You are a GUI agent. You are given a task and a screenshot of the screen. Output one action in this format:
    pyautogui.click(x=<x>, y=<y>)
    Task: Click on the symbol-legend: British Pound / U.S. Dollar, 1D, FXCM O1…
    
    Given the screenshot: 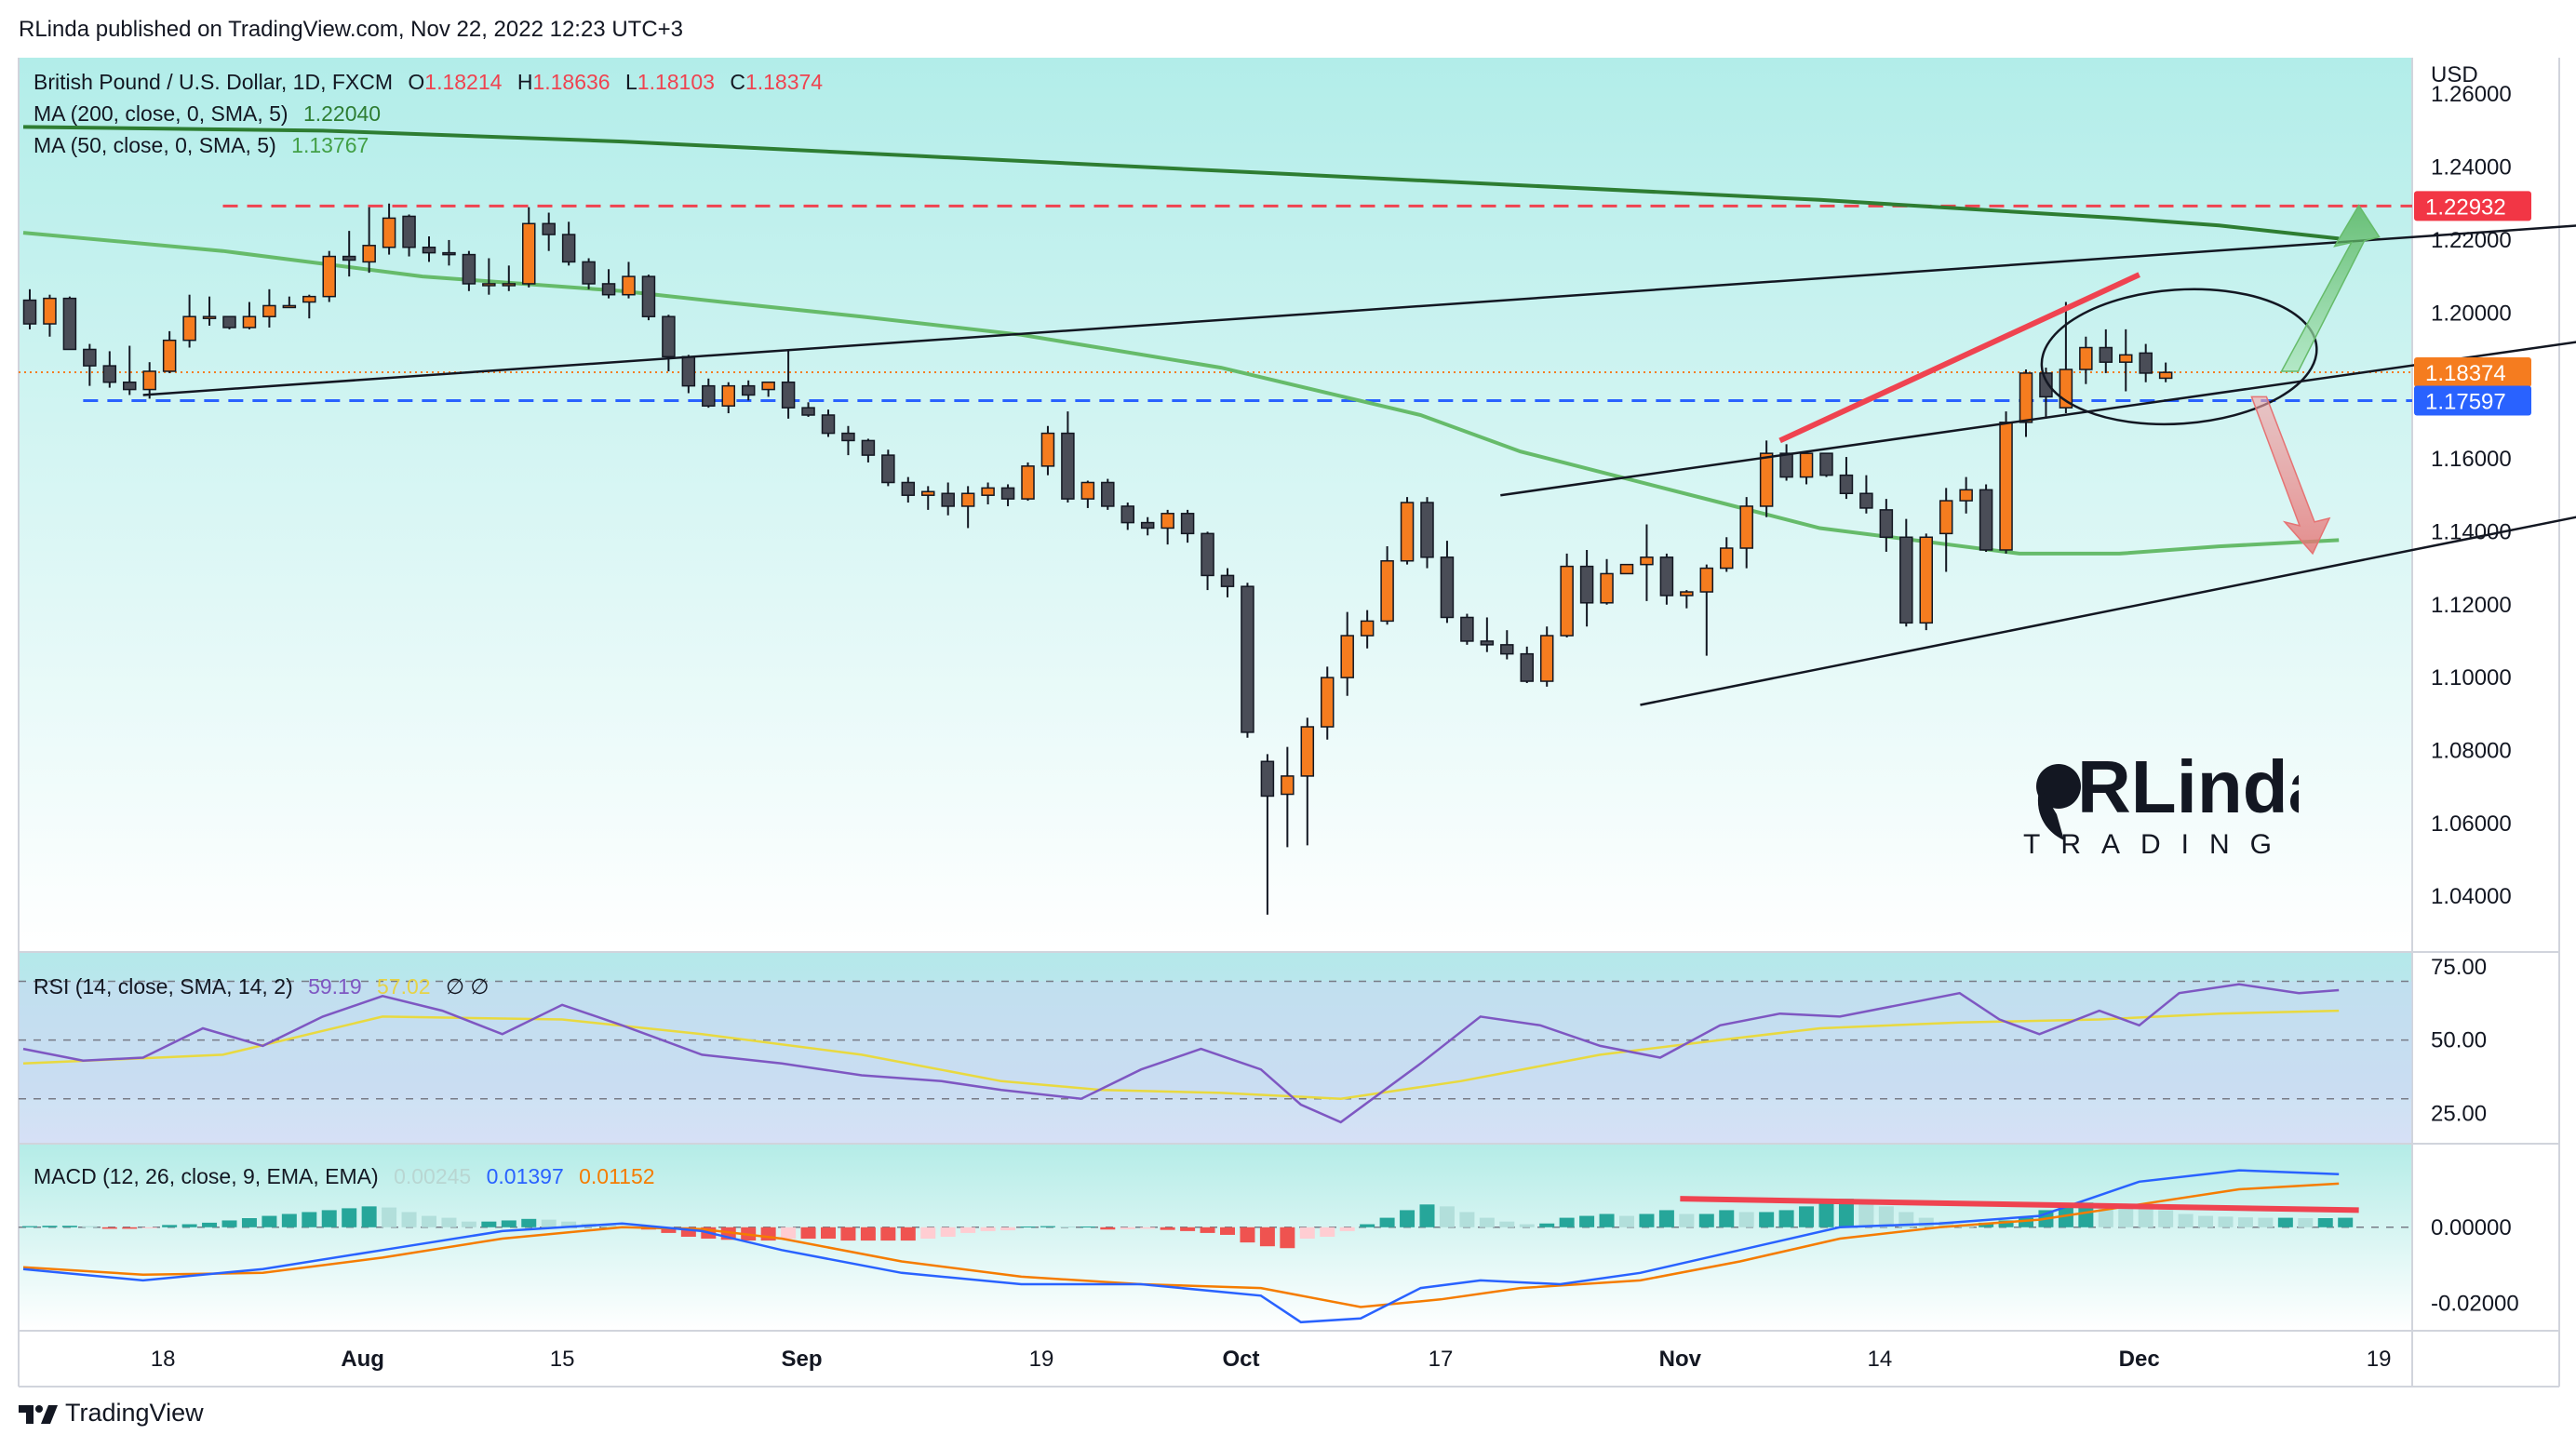 What is the action you would take?
    pyautogui.click(x=433, y=82)
    